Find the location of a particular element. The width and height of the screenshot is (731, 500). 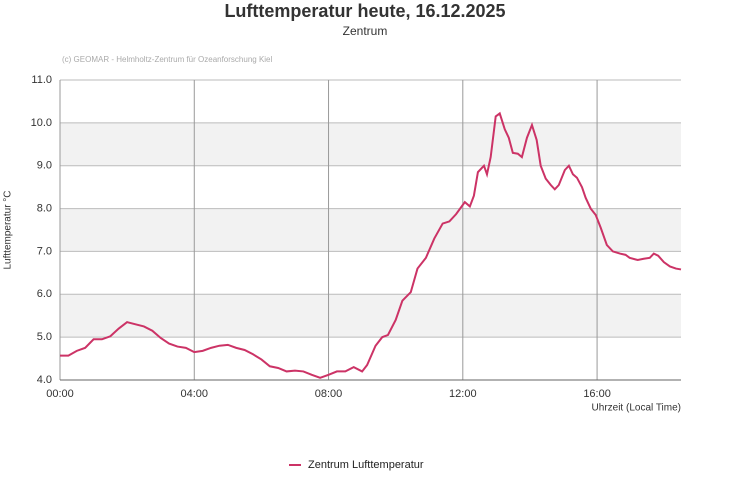

x-tick-label: 12:00 is located at coordinates (463, 394).